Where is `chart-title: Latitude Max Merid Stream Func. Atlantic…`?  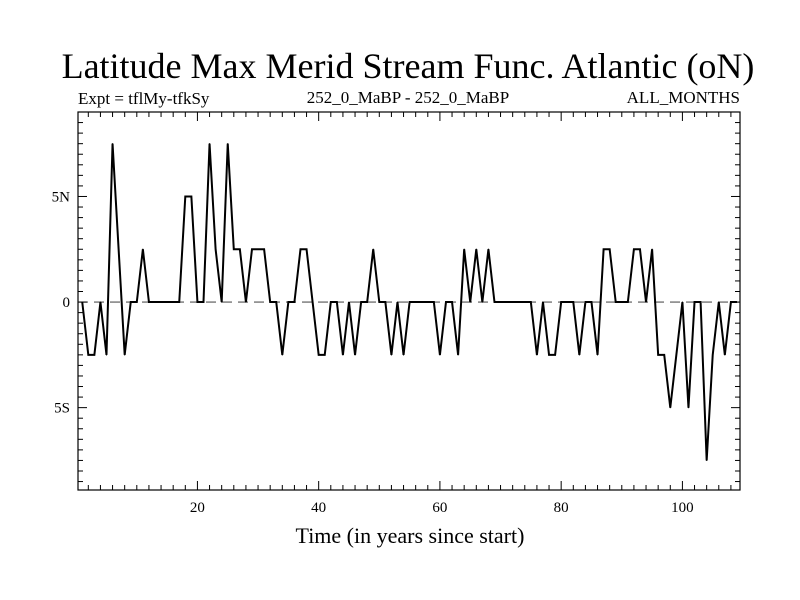
chart-title: Latitude Max Merid Stream Func. Atlantic… is located at coordinates (408, 66).